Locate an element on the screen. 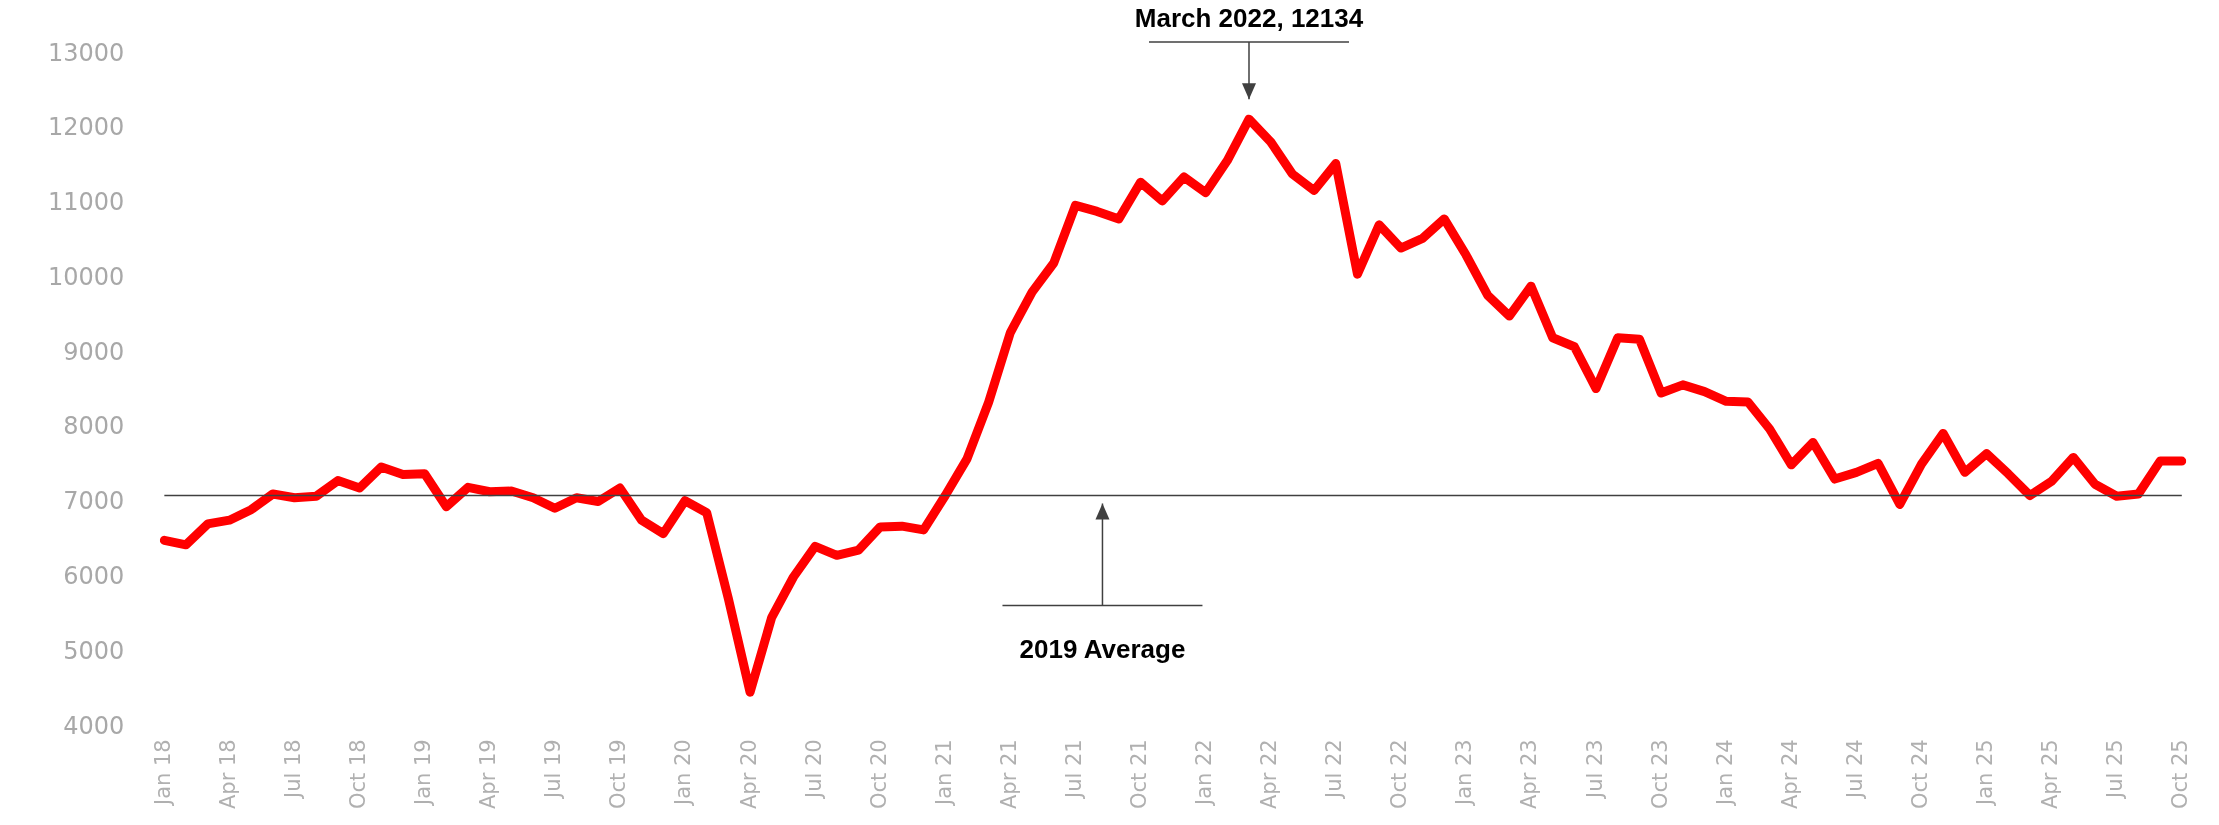 The width and height of the screenshot is (2219, 825). x-tick-label: Jul 25 is located at coordinates (2115, 770).